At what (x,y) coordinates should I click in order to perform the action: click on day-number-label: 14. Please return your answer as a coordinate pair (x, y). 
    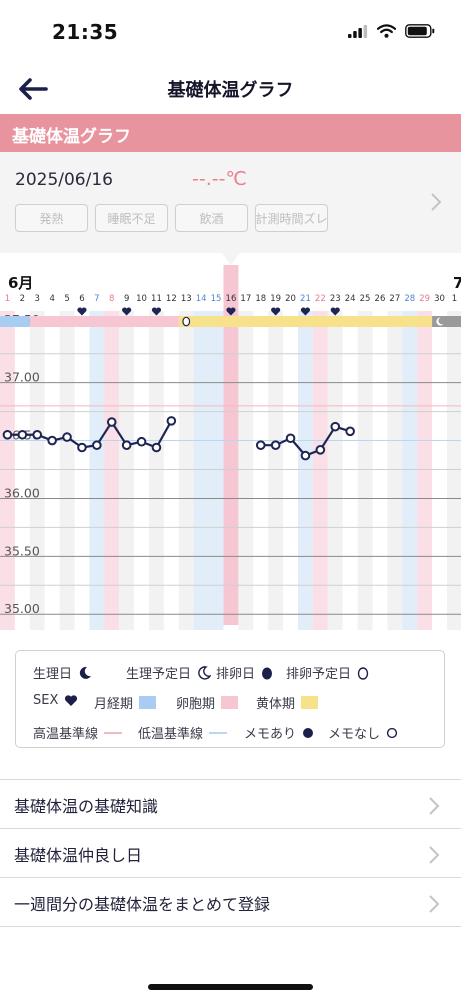
    Looking at the image, I should click on (201, 299).